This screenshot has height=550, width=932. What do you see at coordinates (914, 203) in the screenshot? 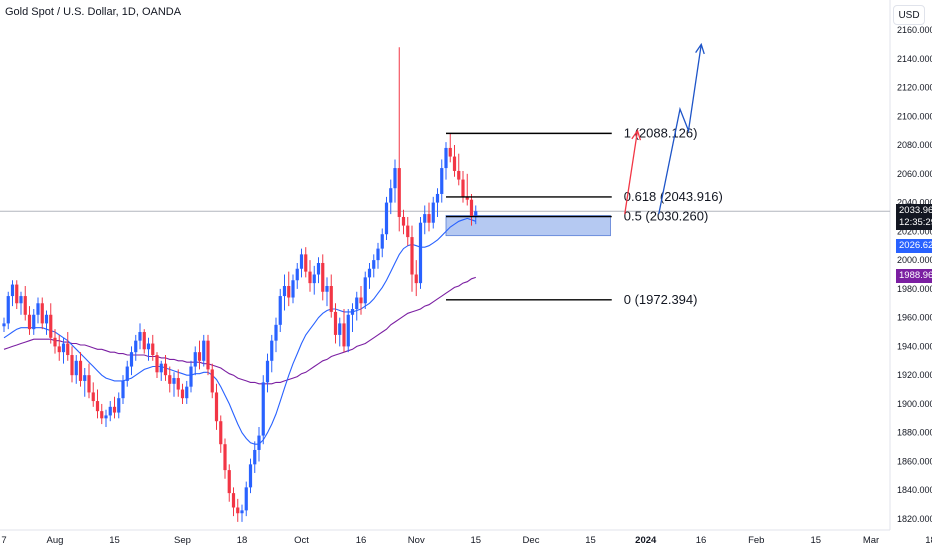
I see `y-tick-label: 2040.000` at bounding box center [914, 203].